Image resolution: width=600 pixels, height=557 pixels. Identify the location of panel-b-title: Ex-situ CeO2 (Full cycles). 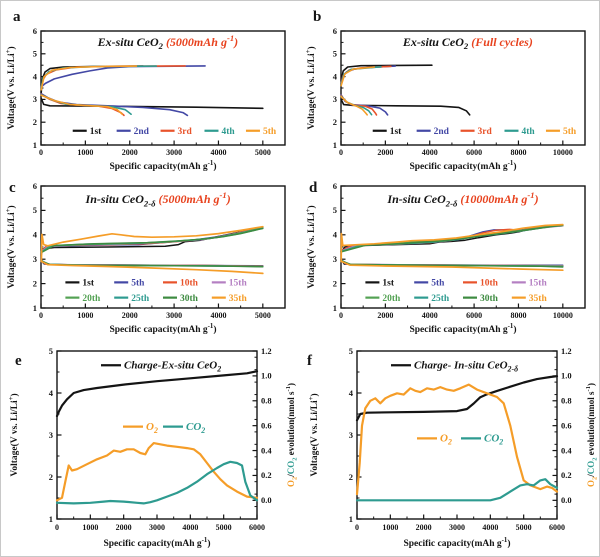
(467, 43).